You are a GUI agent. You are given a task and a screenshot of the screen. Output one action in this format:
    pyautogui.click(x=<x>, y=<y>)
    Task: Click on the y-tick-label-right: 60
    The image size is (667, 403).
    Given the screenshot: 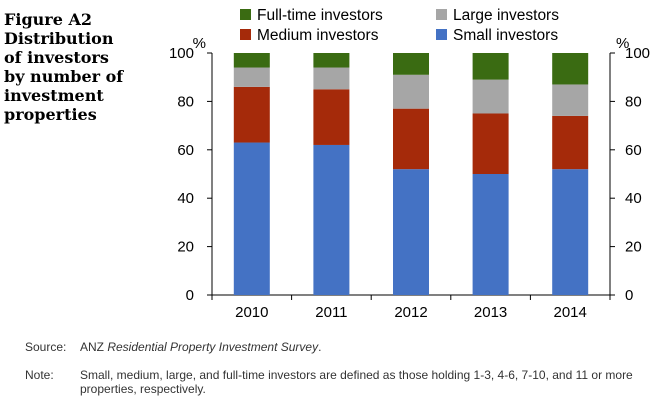 What is the action you would take?
    pyautogui.click(x=633, y=150)
    